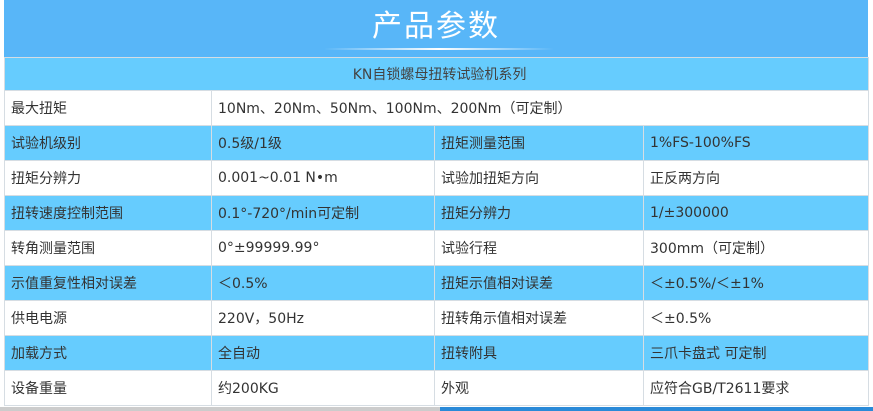 Image resolution: width=873 pixels, height=411 pixels. I want to click on param-value: 0.1°-720°/min可定制, so click(323, 213).